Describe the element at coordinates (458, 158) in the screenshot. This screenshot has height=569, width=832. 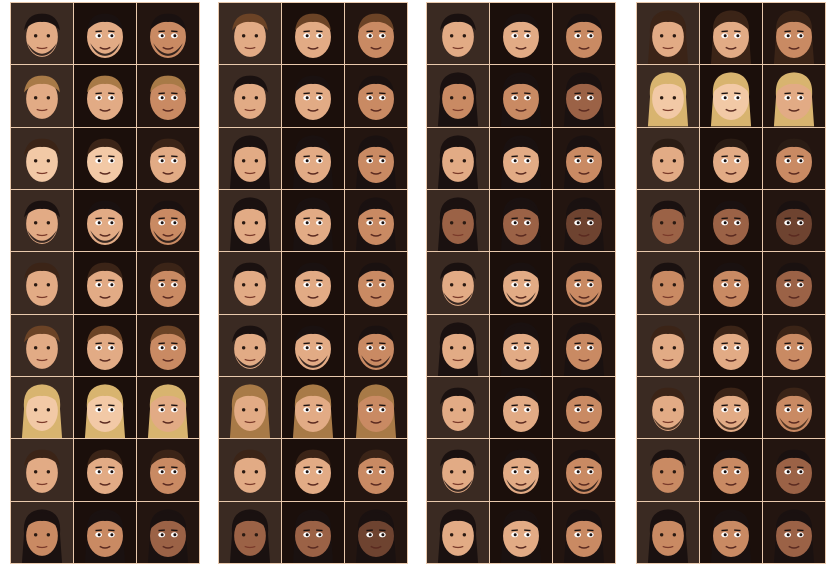
I see `face-photo-p3-r3-c1` at that location.